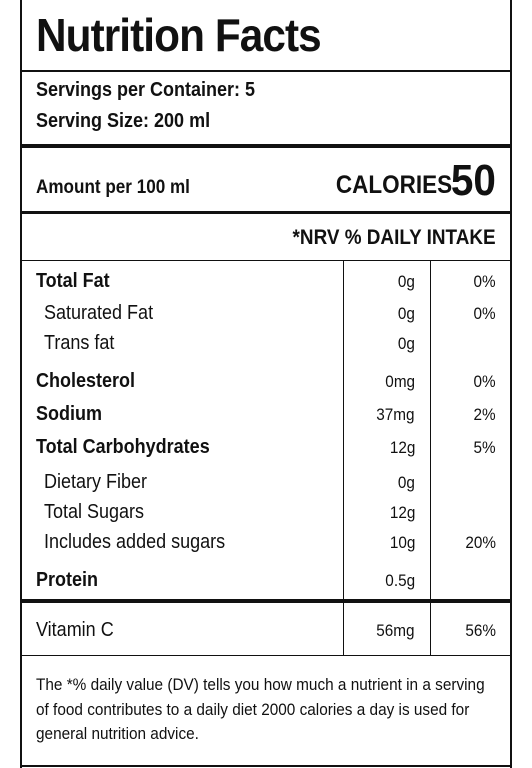 The height and width of the screenshot is (768, 532). What do you see at coordinates (400, 580) in the screenshot?
I see `nutrient-amount: 0.5g` at bounding box center [400, 580].